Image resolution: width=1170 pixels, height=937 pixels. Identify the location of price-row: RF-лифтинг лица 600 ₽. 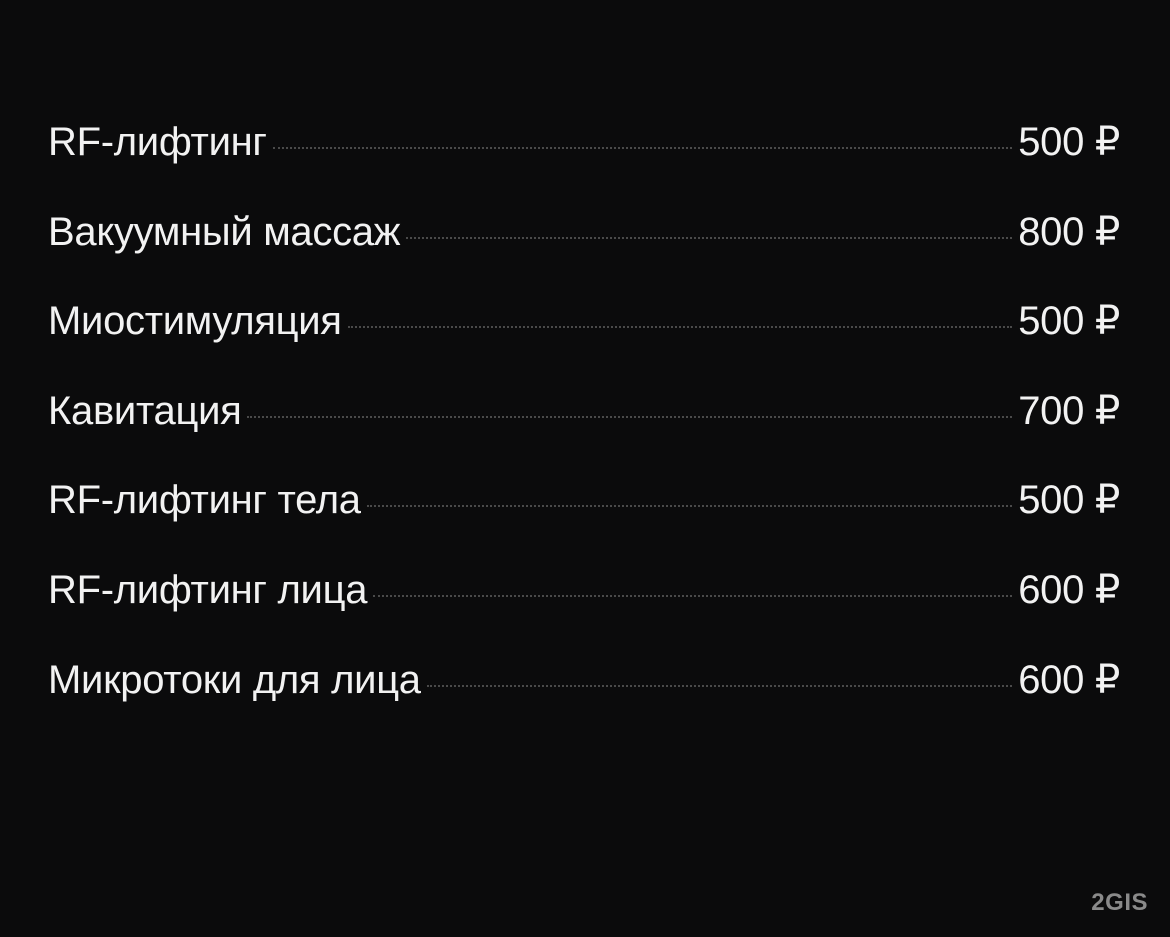
(584, 591).